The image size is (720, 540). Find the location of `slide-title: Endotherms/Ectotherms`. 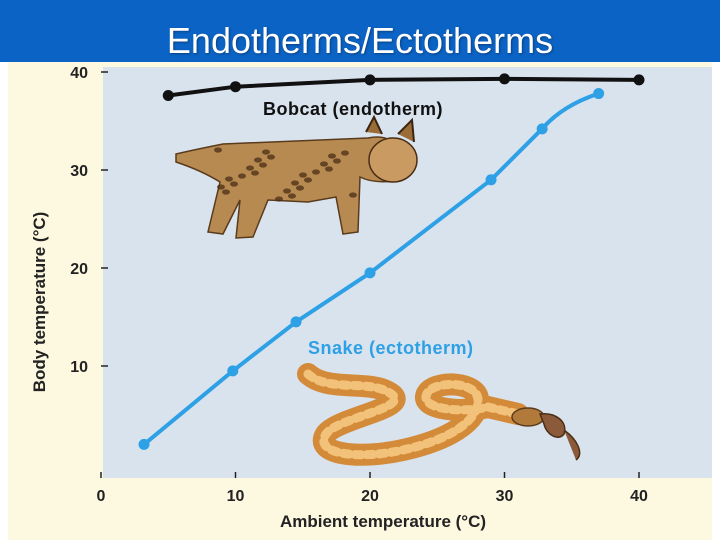

slide-title: Endotherms/Ectotherms is located at coordinates (360, 40).